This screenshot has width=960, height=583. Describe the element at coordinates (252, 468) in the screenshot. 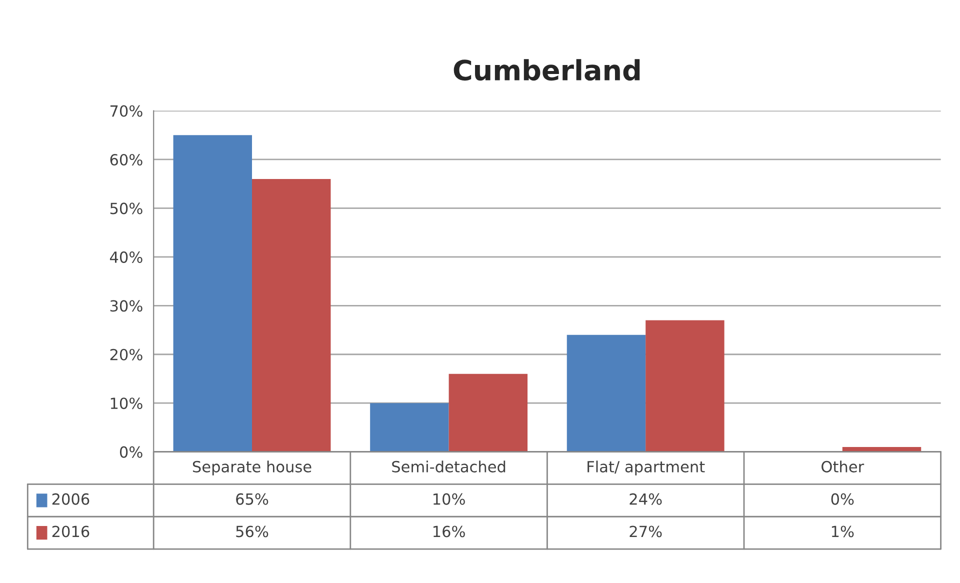

I see `x-tick-label: Separate house` at that location.